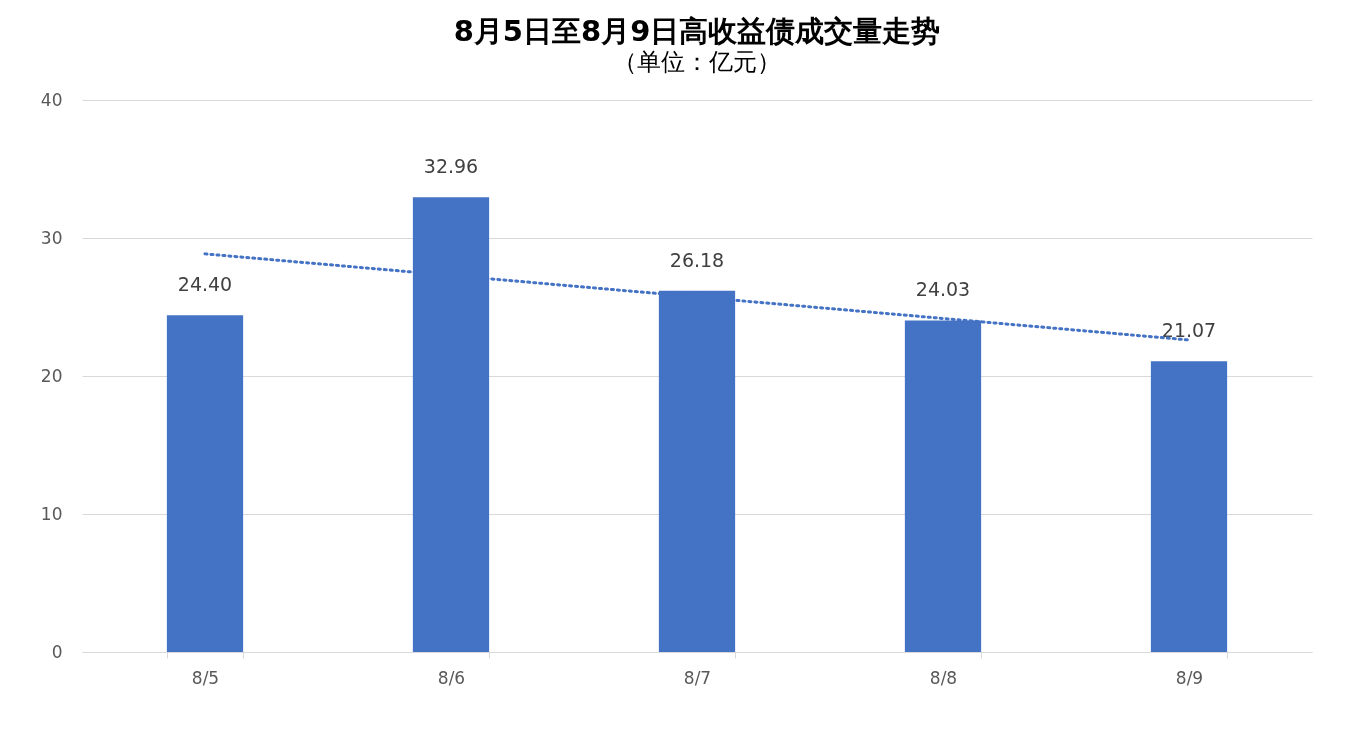 The width and height of the screenshot is (1372, 738). What do you see at coordinates (451, 166) in the screenshot?
I see `data-label: 32.96` at bounding box center [451, 166].